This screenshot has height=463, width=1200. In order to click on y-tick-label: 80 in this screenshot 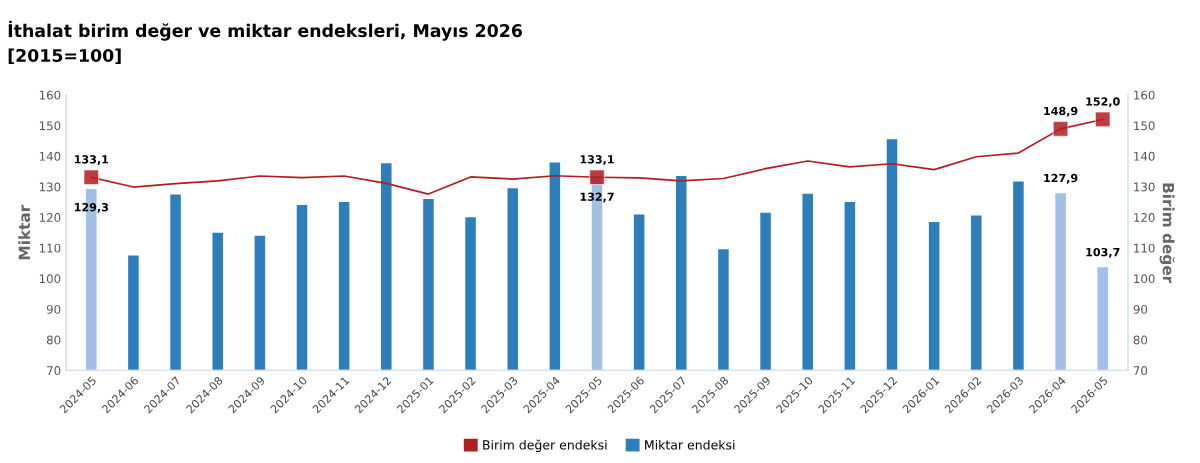, I will do `click(53, 340)`.